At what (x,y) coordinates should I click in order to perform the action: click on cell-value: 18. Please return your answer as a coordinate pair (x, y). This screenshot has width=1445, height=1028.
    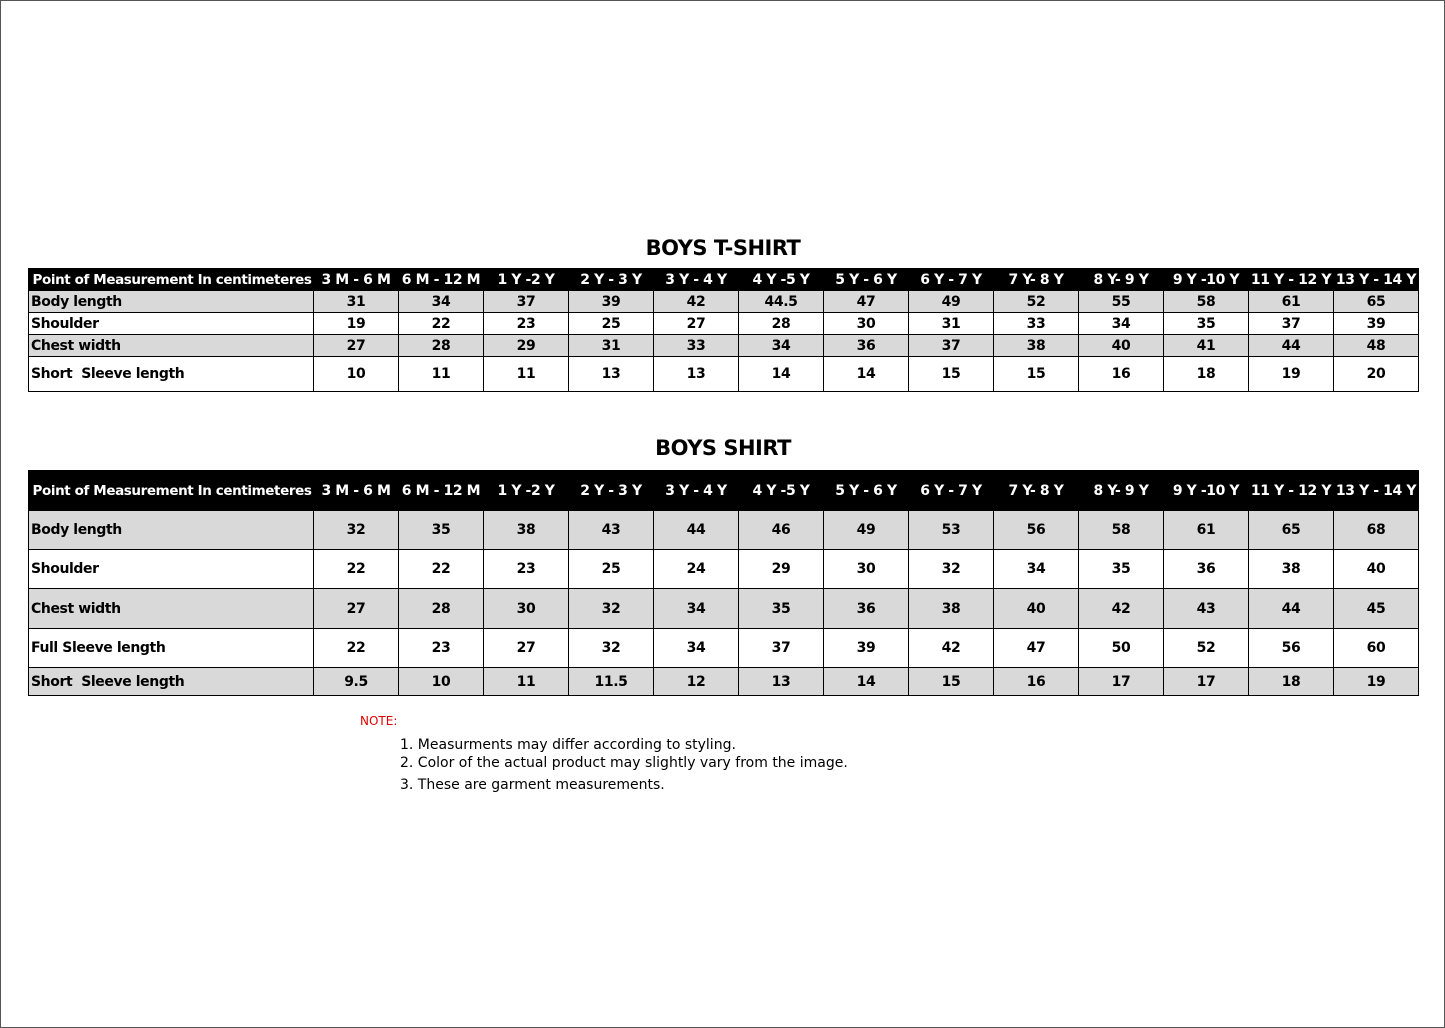
    Looking at the image, I should click on (1291, 681).